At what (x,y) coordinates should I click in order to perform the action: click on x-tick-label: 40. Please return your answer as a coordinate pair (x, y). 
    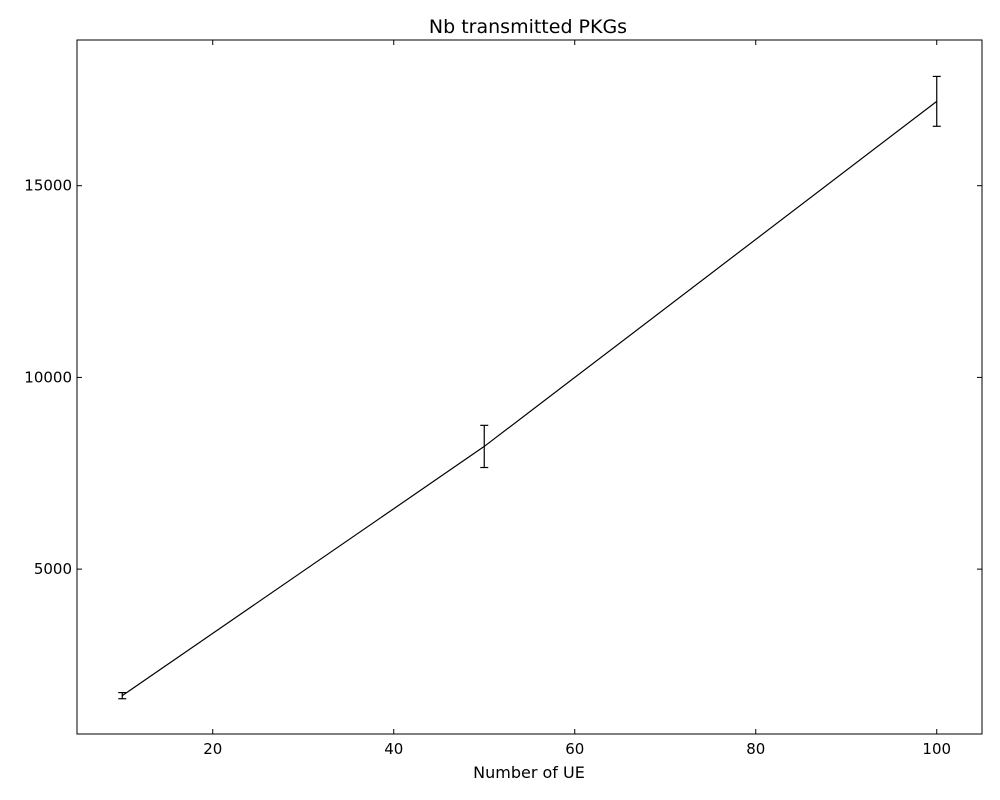
    Looking at the image, I should click on (393, 749).